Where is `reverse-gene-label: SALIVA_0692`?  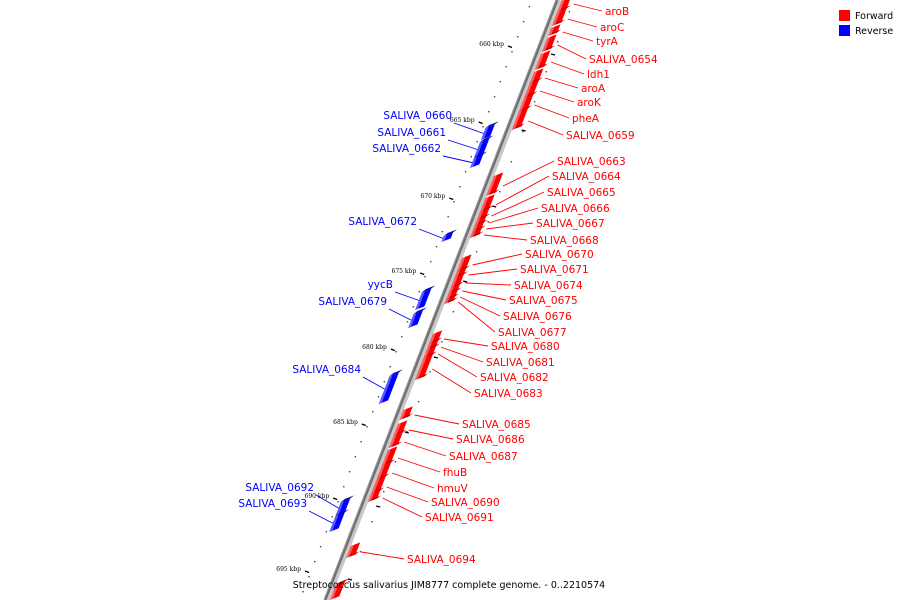
reverse-gene-label: SALIVA_0692 is located at coordinates (279, 488).